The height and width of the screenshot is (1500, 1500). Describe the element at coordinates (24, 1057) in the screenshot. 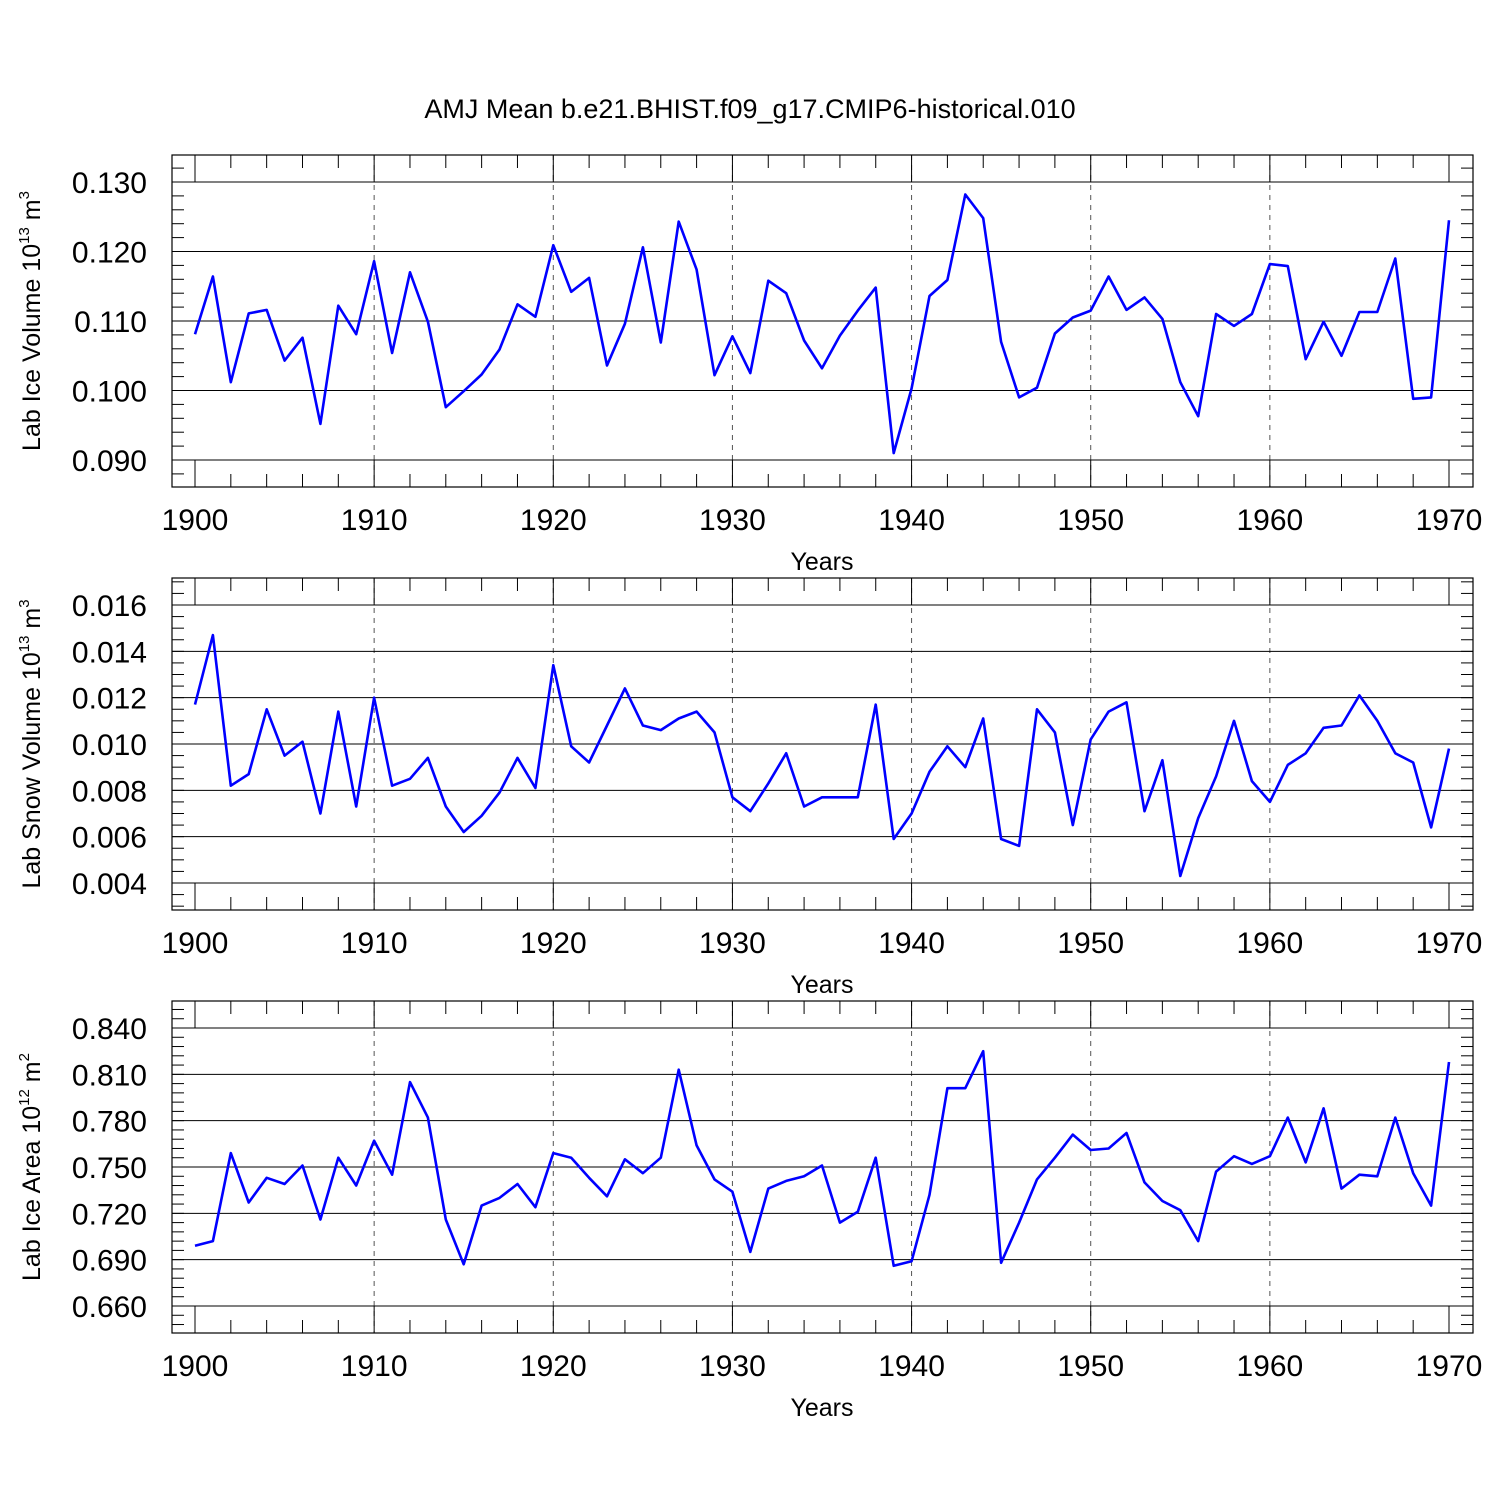

I see `y-label-unit-exponent: 2` at that location.